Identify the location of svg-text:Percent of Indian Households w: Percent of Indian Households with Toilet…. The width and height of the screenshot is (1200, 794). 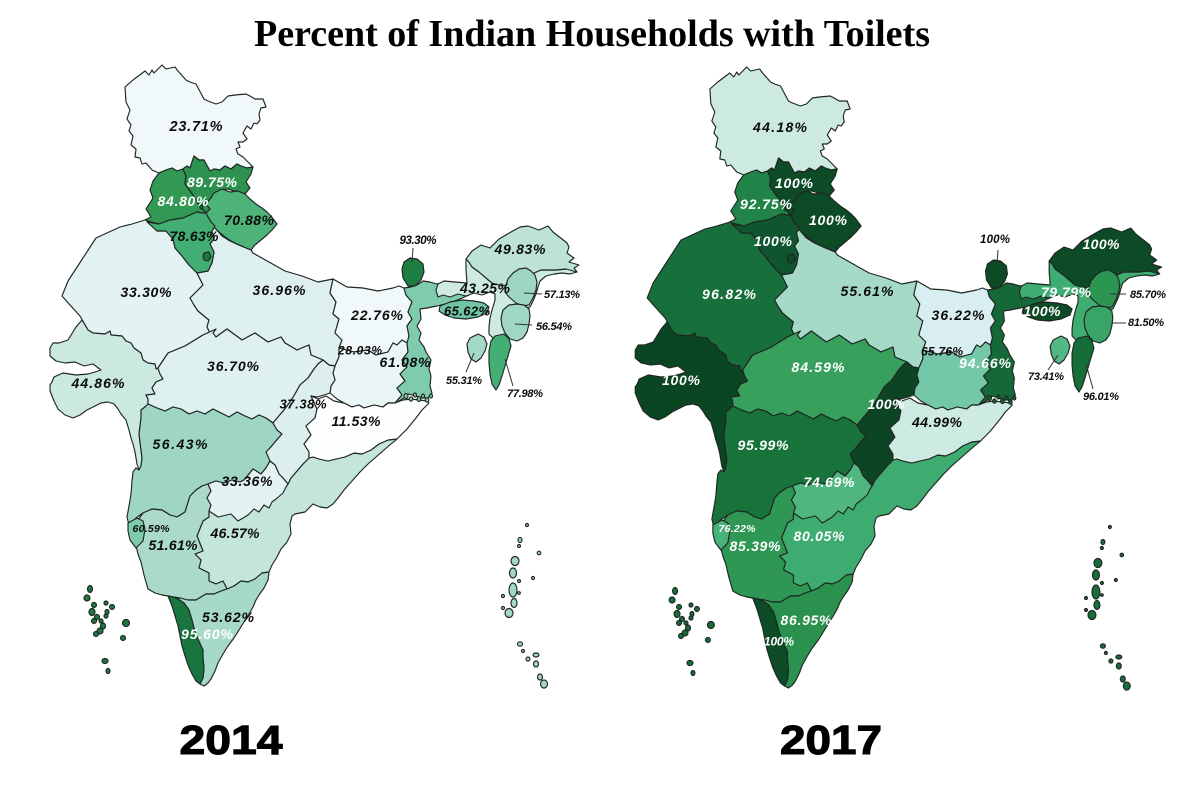
(592, 34).